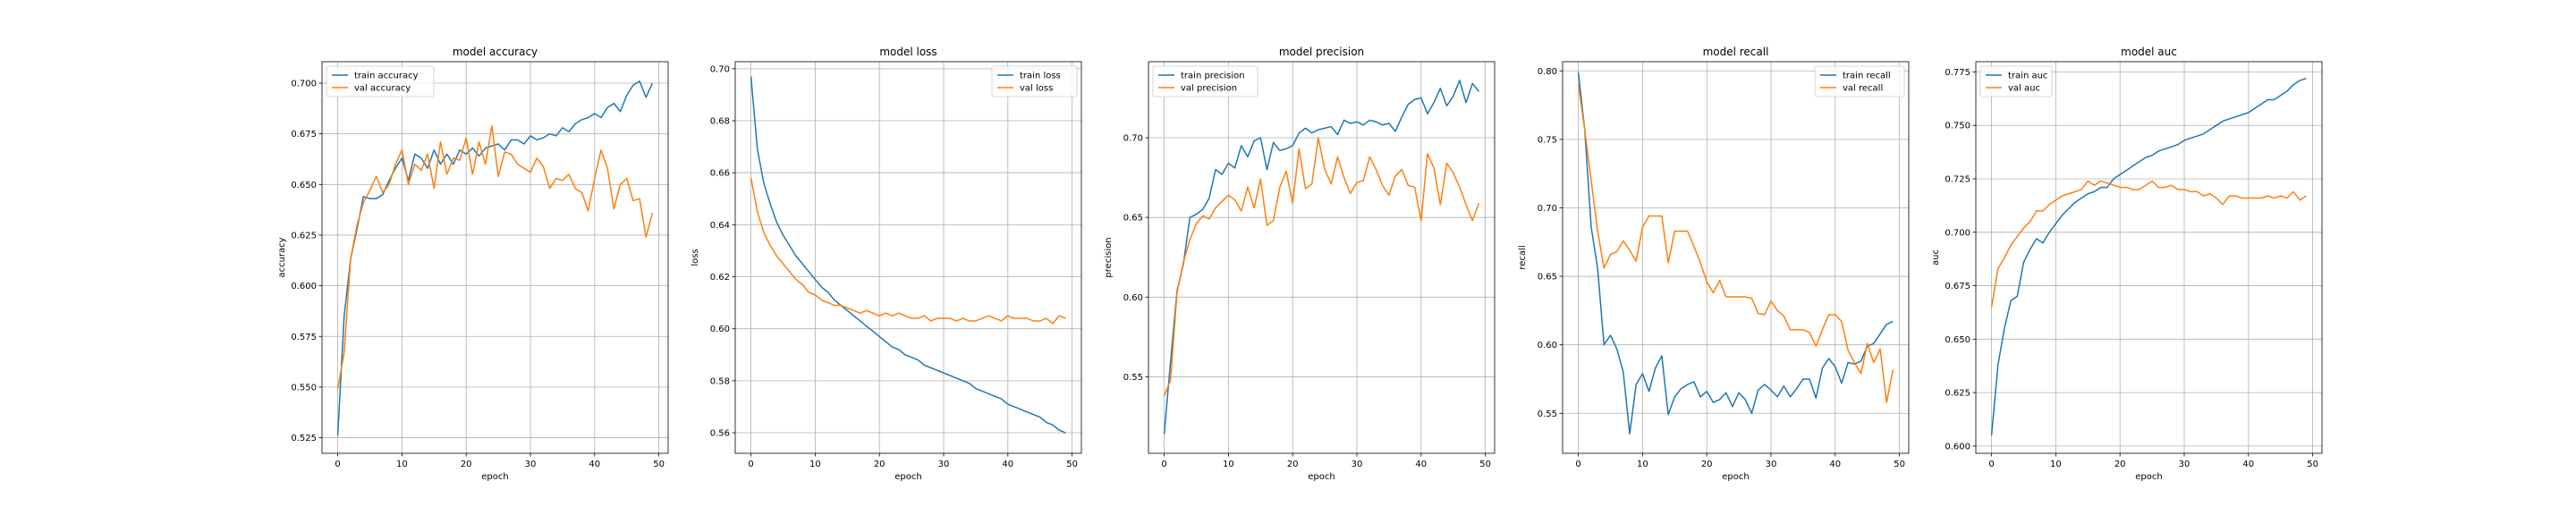 The width and height of the screenshot is (2576, 515). What do you see at coordinates (720, 278) in the screenshot?
I see `y-tick-label: 0.62` at bounding box center [720, 278].